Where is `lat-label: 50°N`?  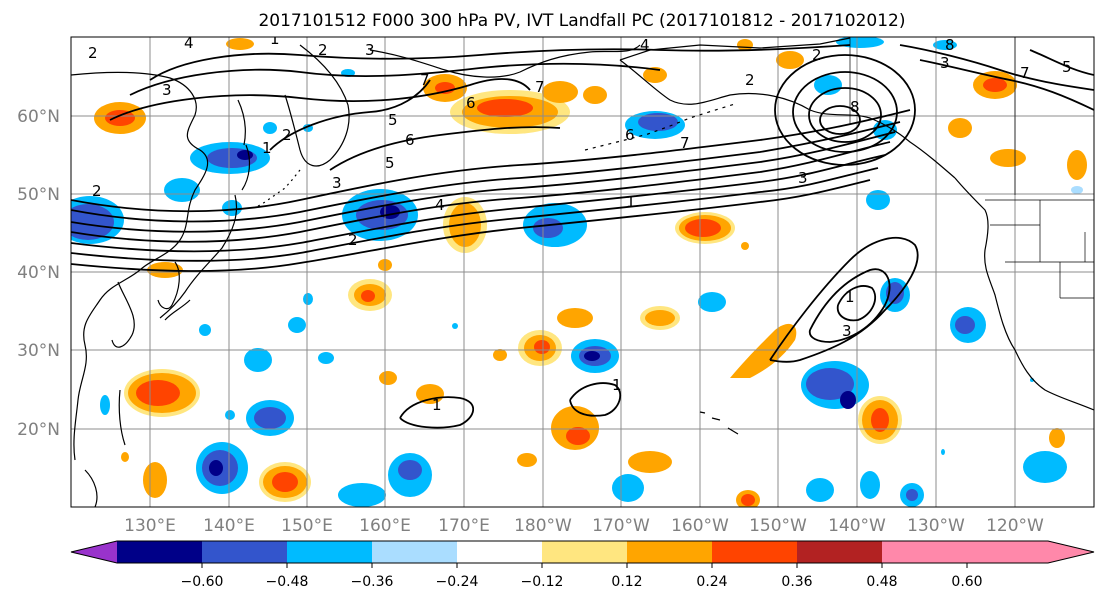
lat-label: 50°N is located at coordinates (38, 195).